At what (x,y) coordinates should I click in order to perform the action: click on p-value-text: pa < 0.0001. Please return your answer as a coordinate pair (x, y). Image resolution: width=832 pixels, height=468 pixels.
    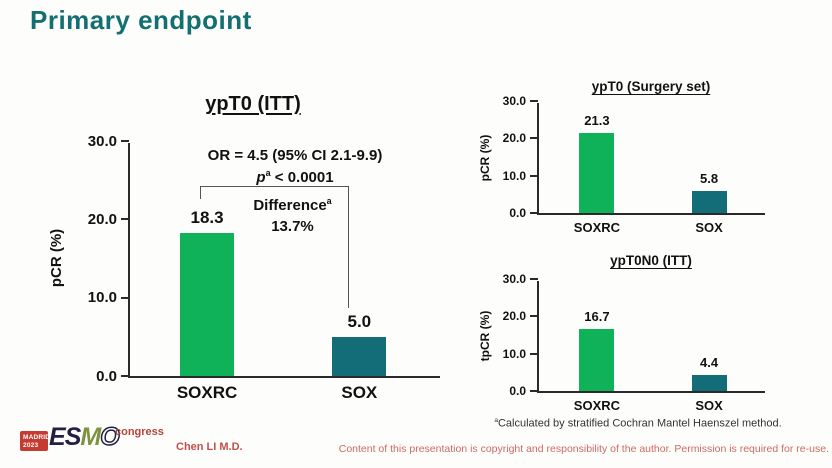
    Looking at the image, I should click on (295, 178).